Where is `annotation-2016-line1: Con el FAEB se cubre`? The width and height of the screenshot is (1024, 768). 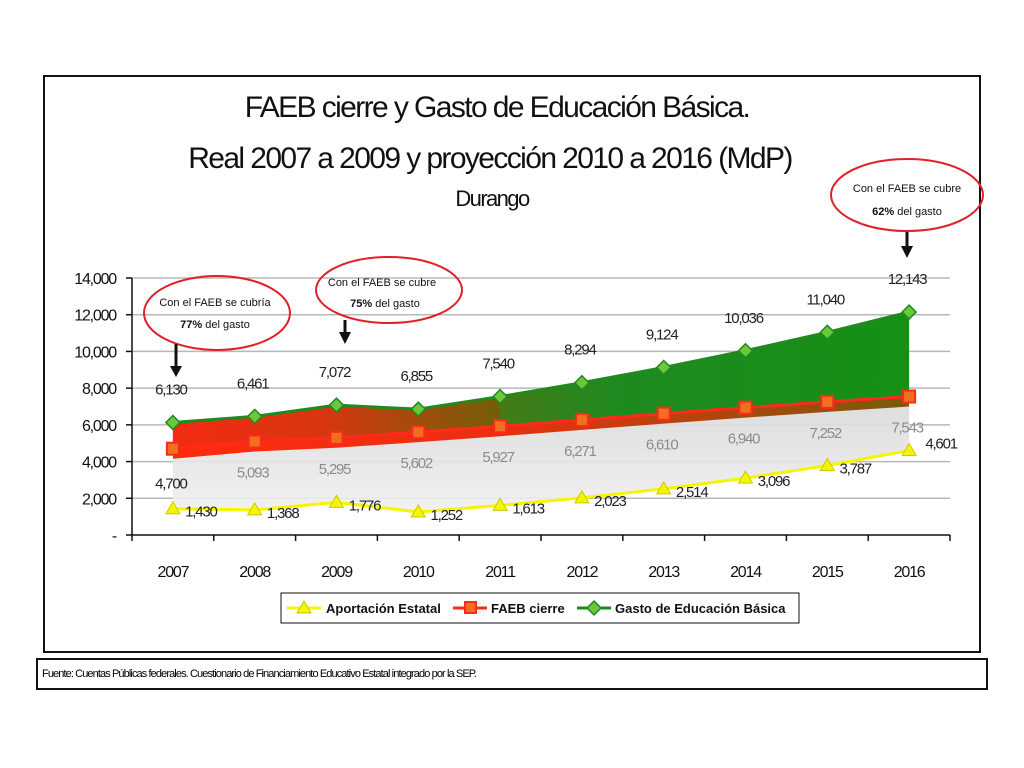
annotation-2016-line1: Con el FAEB se cubre is located at coordinates (907, 189).